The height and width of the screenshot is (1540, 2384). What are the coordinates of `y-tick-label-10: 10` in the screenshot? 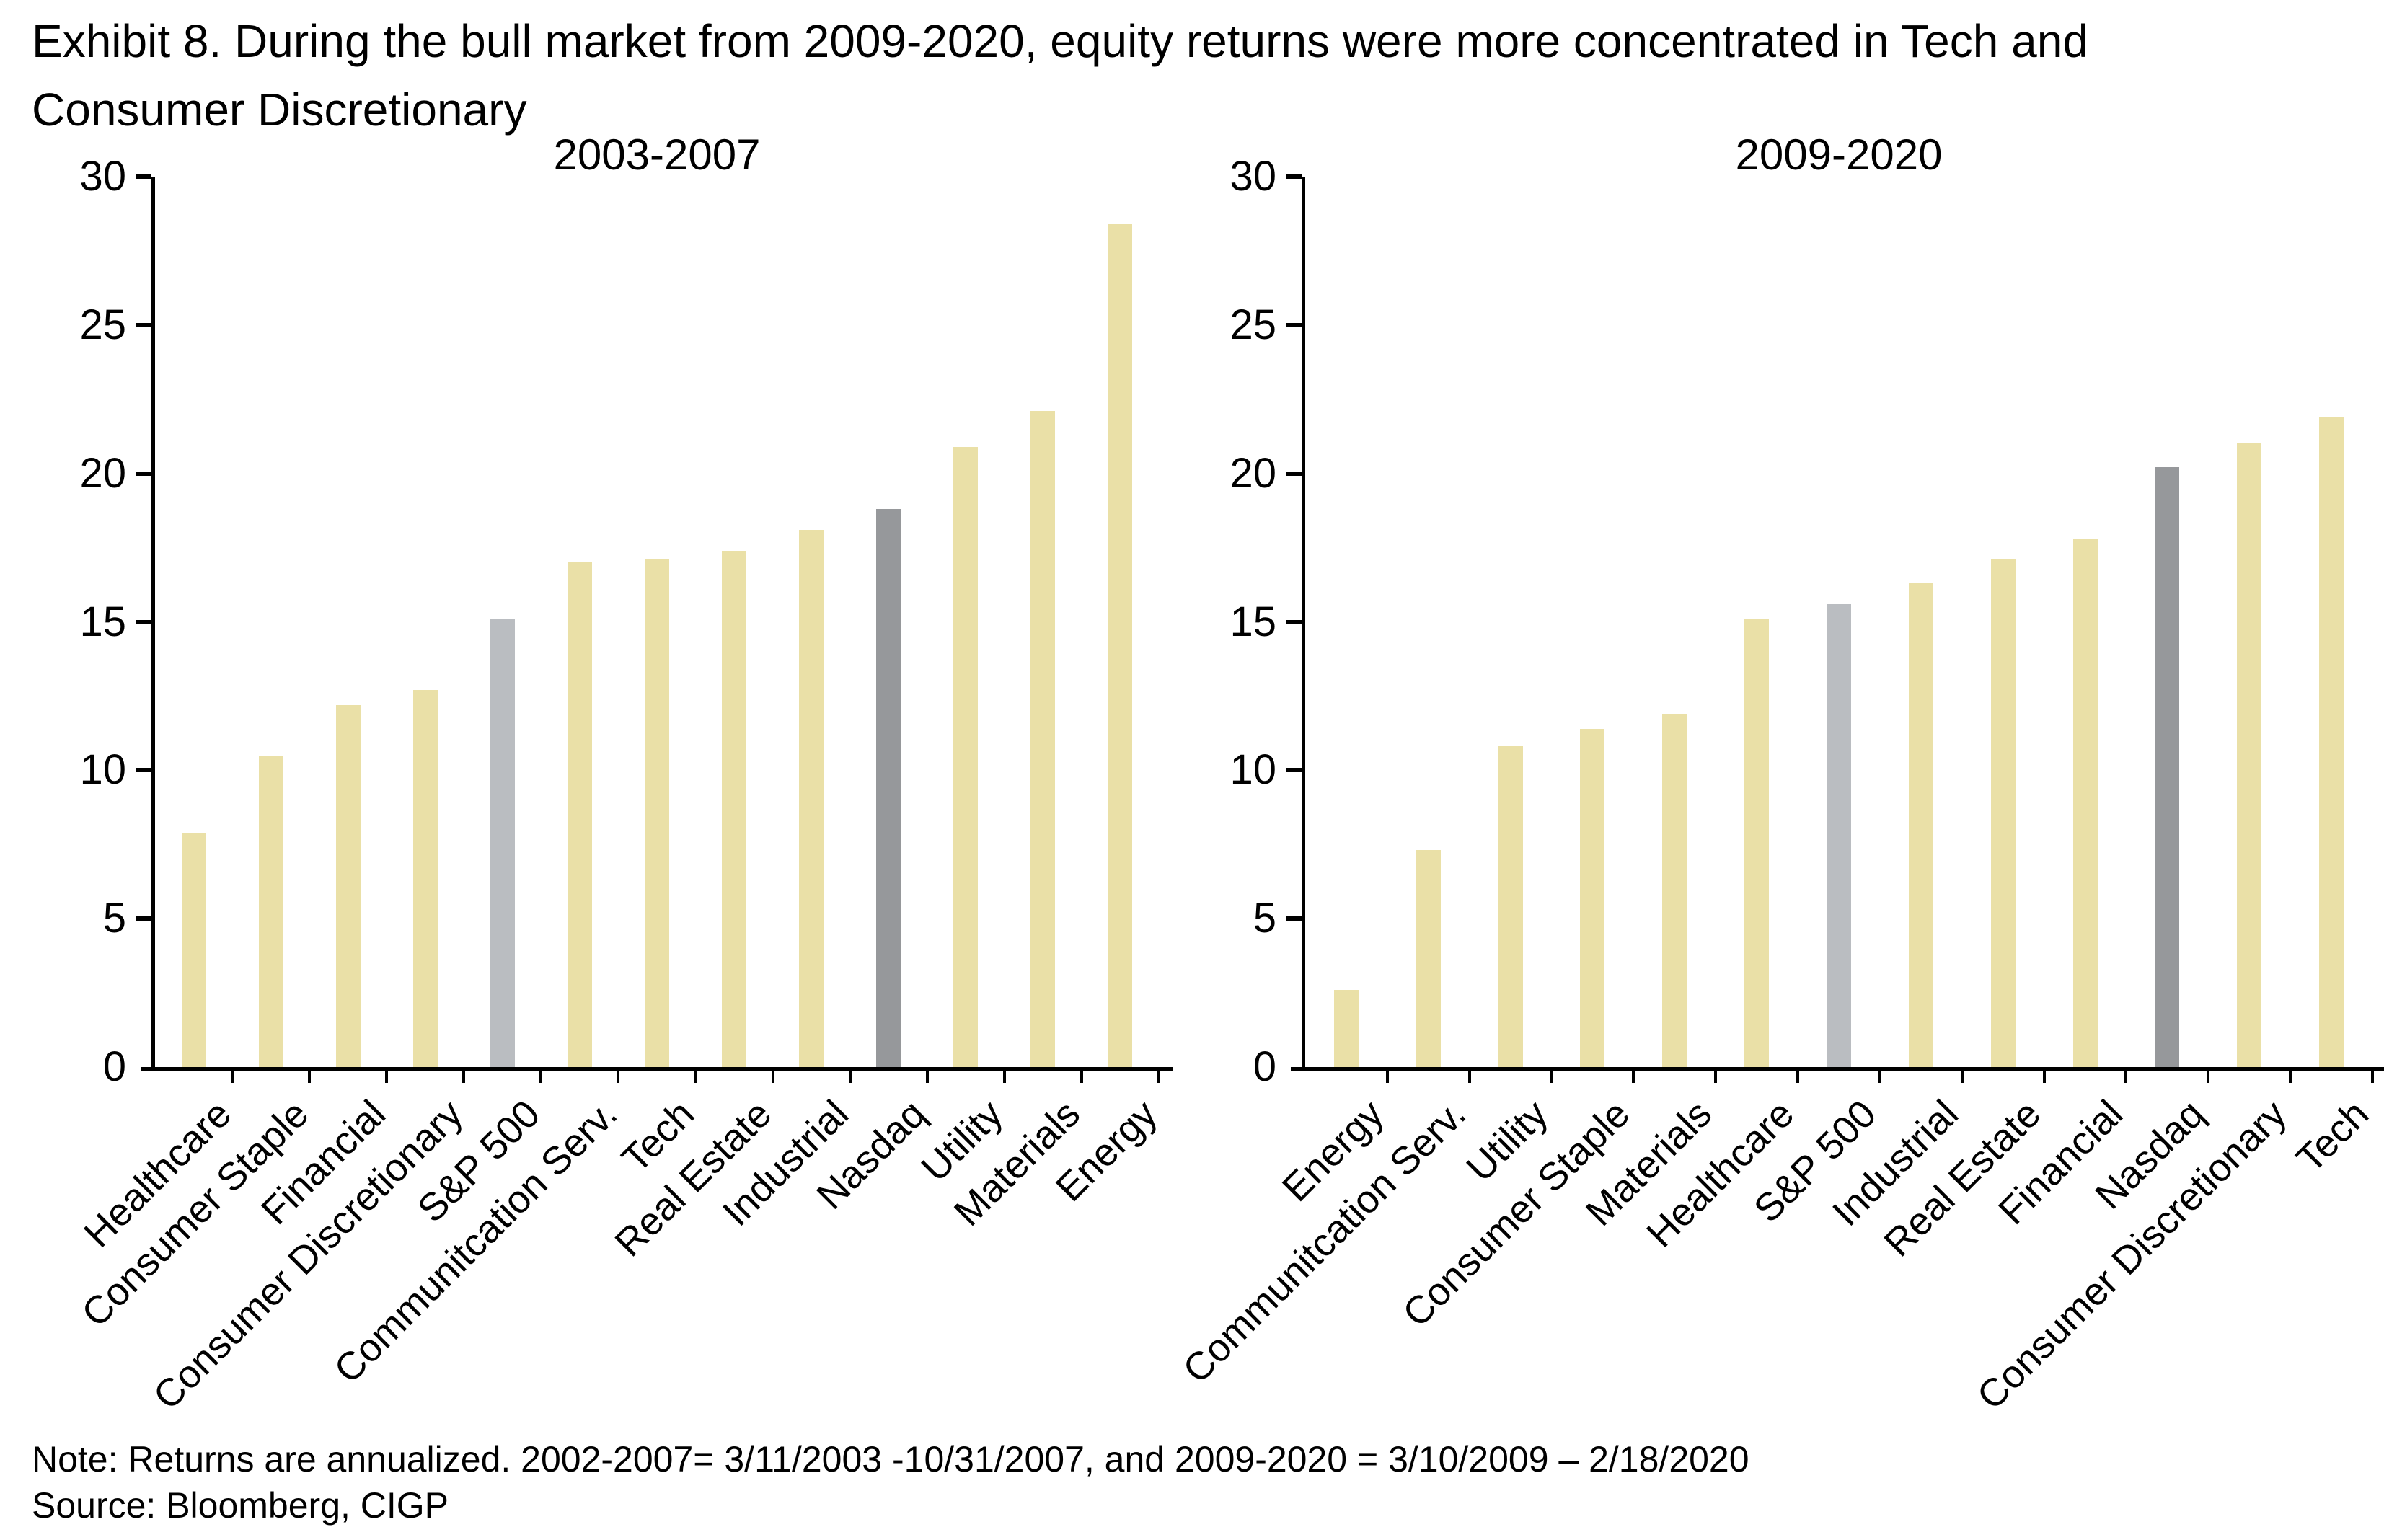 It's located at (1252, 769).